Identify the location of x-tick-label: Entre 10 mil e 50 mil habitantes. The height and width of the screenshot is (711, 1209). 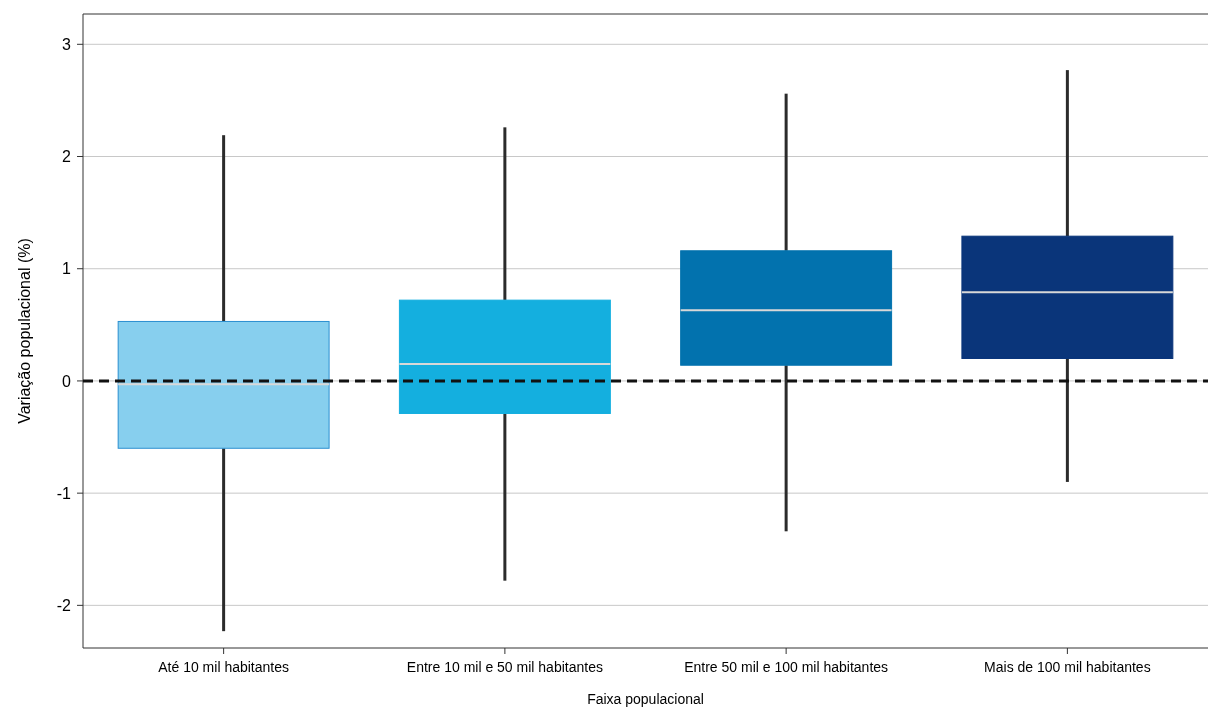
(504, 667).